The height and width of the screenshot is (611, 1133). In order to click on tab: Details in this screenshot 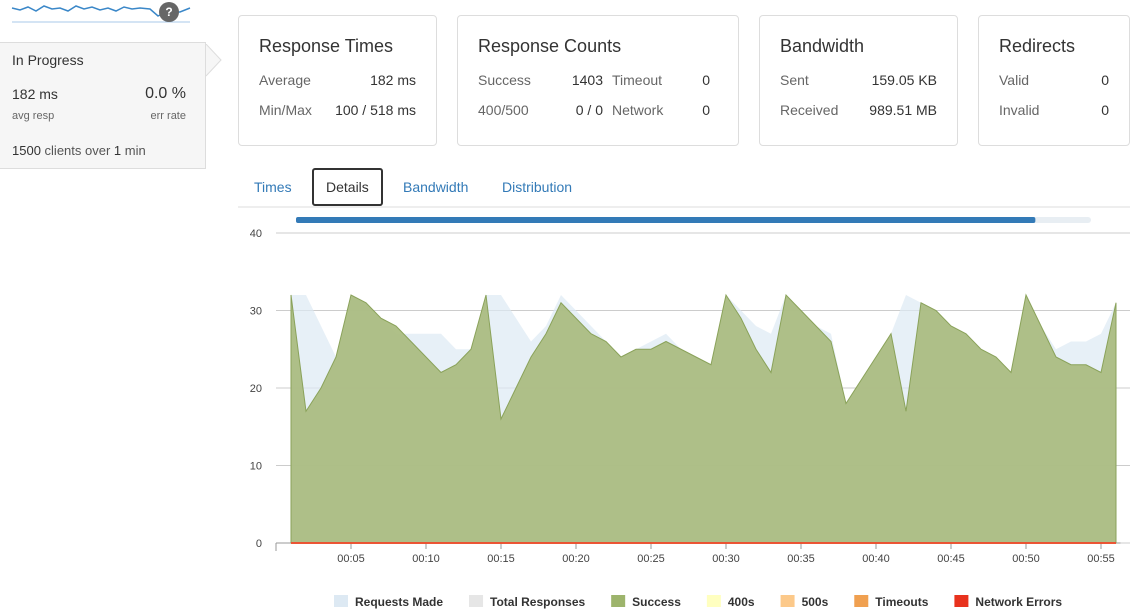, I will do `click(347, 187)`.